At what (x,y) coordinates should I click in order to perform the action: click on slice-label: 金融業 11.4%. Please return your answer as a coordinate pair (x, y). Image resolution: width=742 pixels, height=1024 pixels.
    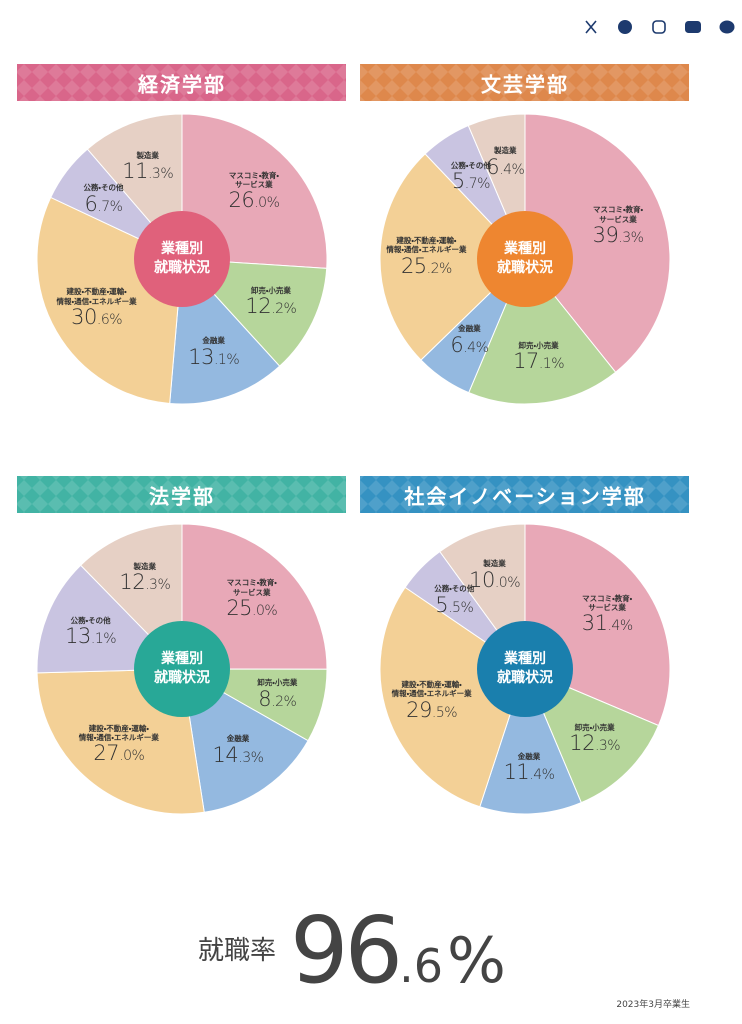
    Looking at the image, I should click on (529, 767).